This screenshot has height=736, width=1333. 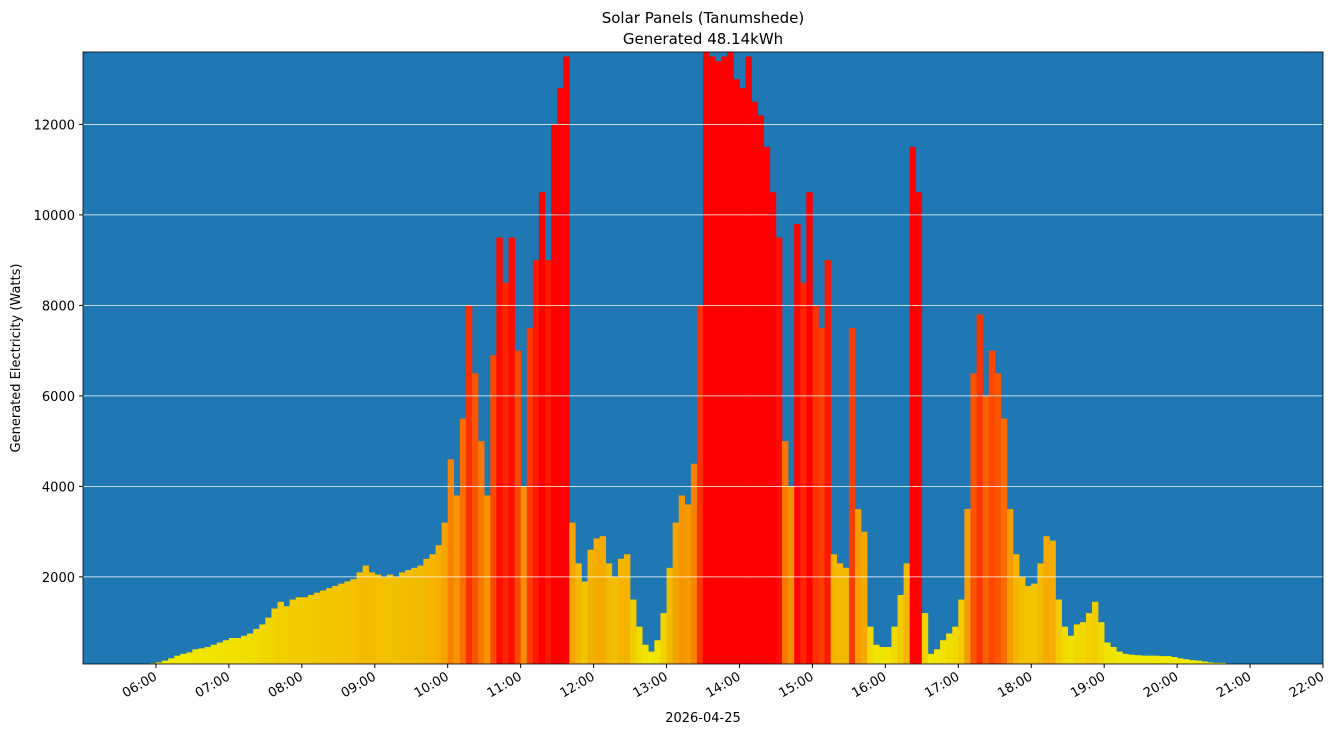 I want to click on chart-title: Solar Panels (Tanumshede), so click(x=703, y=18).